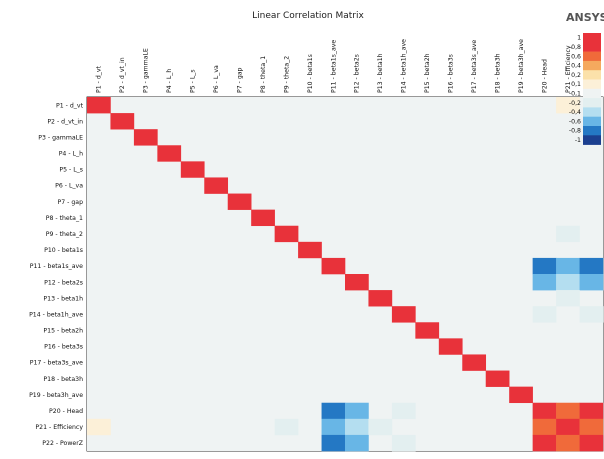 This screenshot has height=459, width=604. Describe the element at coordinates (575, 131) in the screenshot. I see `colorbar-tick-label: -0,8` at that location.